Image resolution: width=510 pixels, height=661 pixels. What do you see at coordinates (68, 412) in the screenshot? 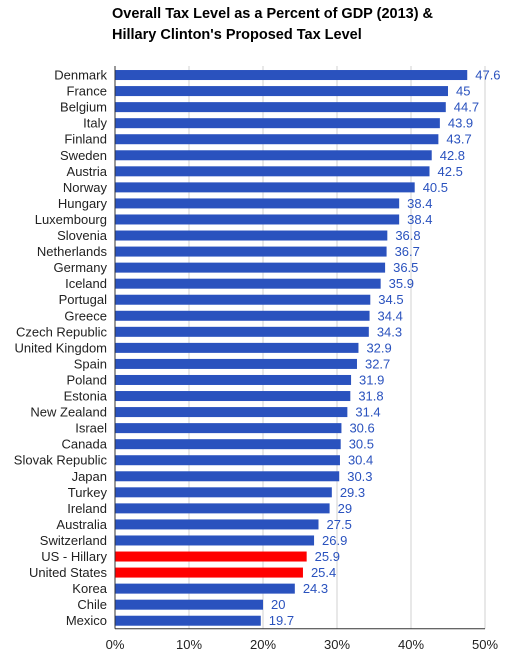
I see `category-label: New Zealand` at bounding box center [68, 412].